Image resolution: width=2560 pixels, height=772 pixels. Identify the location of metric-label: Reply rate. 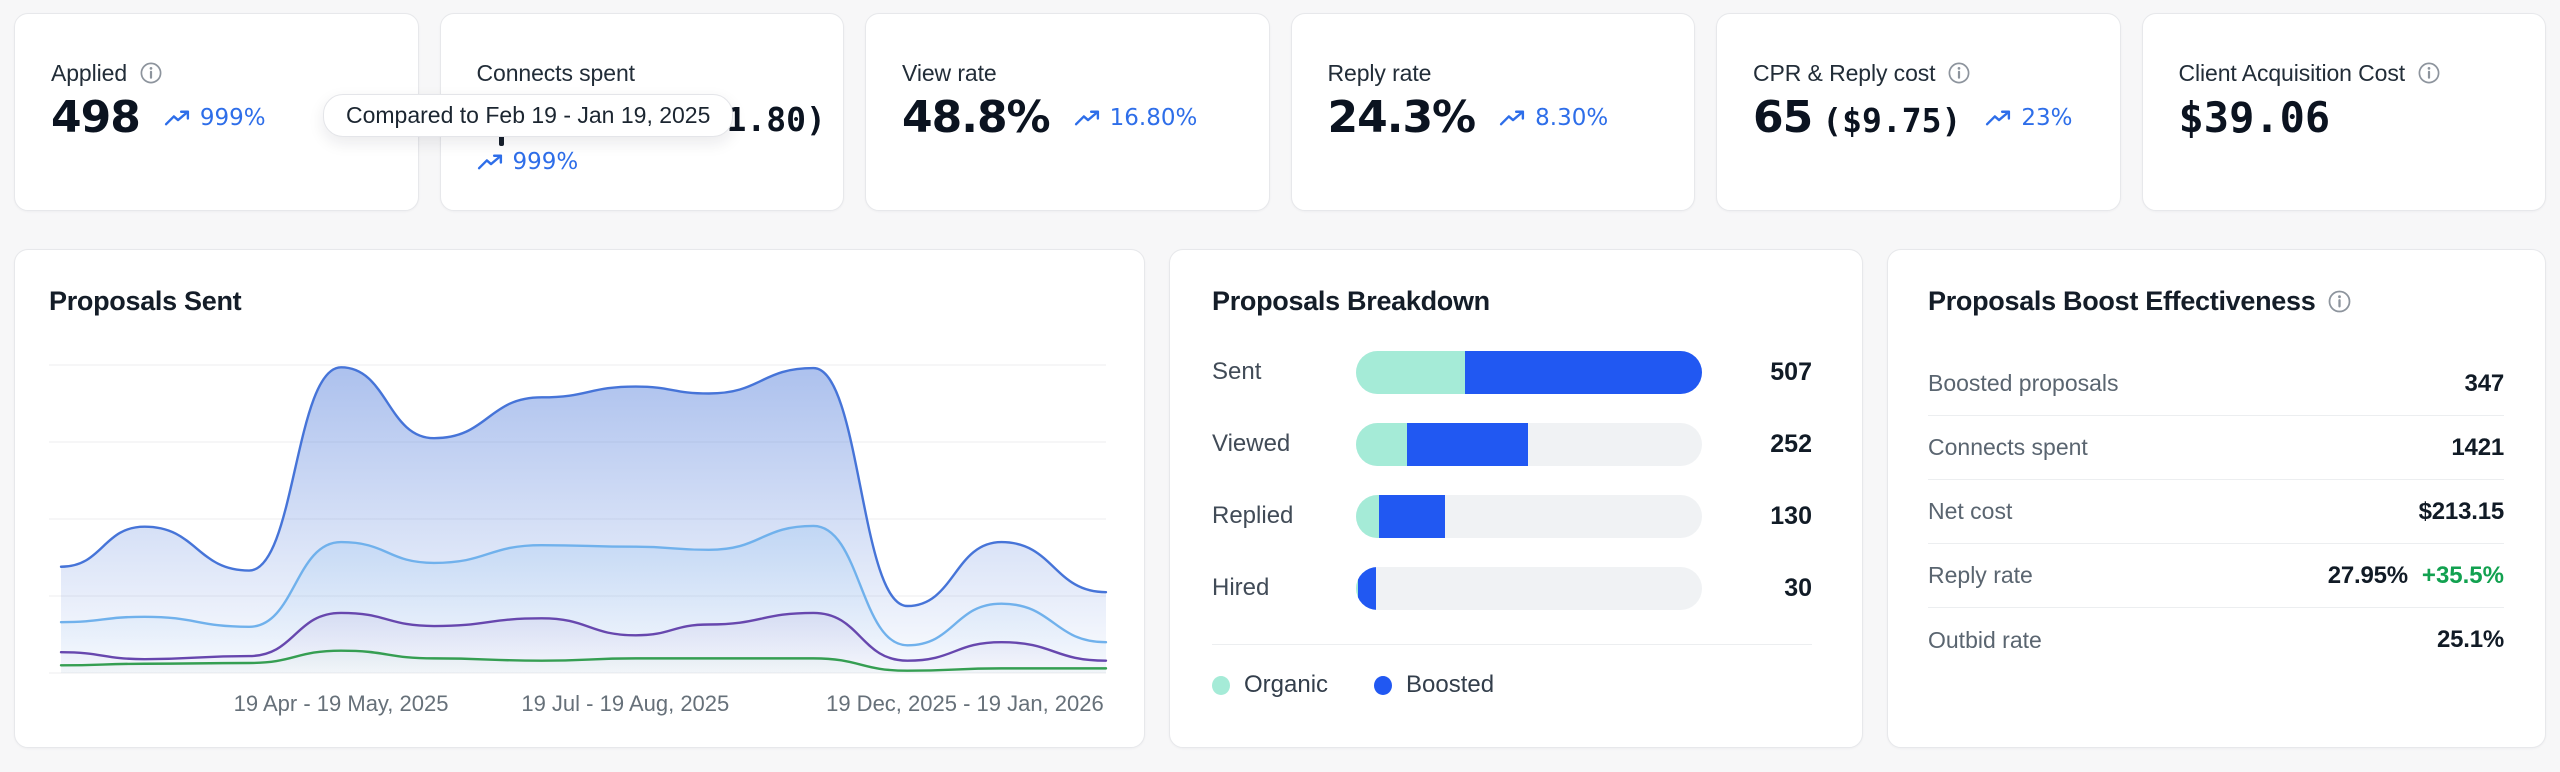
(1980, 575).